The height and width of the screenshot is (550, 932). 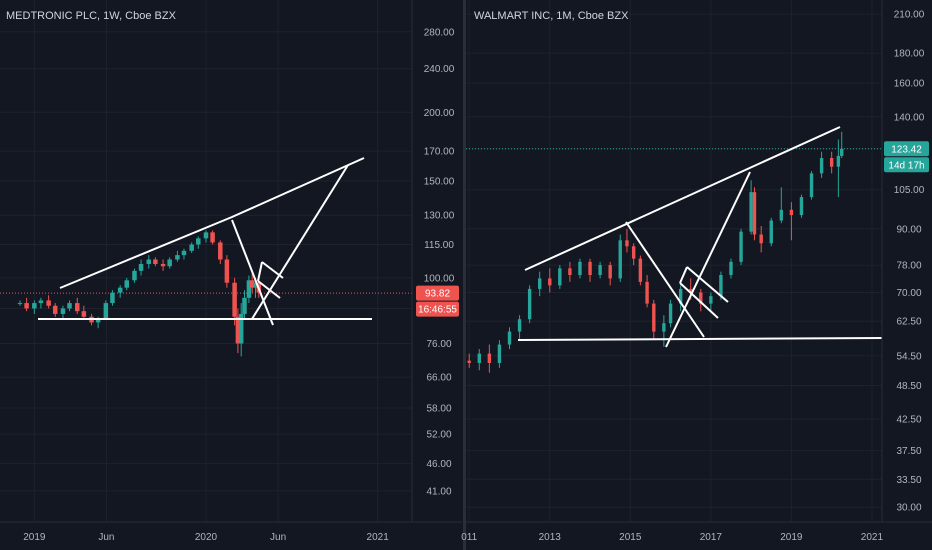 What do you see at coordinates (908, 356) in the screenshot?
I see `right-price-tick: 54.50` at bounding box center [908, 356].